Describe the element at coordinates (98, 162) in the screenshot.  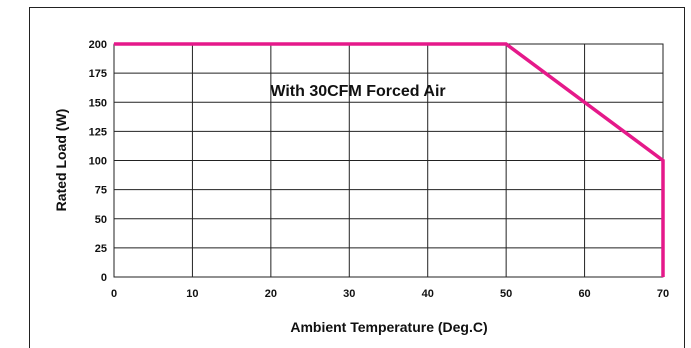
I see `y-tick-label-100: 100` at that location.